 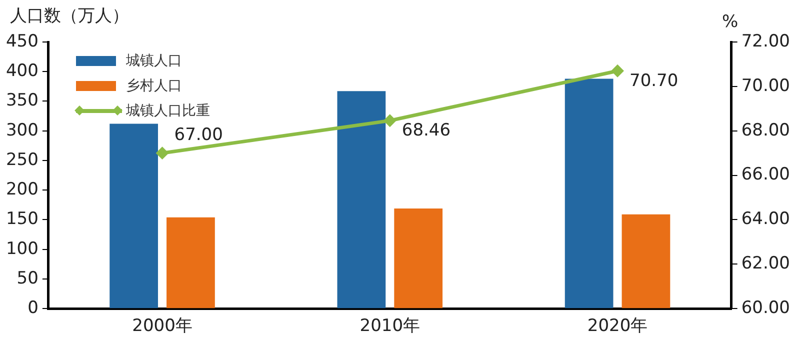 I want to click on y2-tick-label: 64.00, so click(x=765, y=219).